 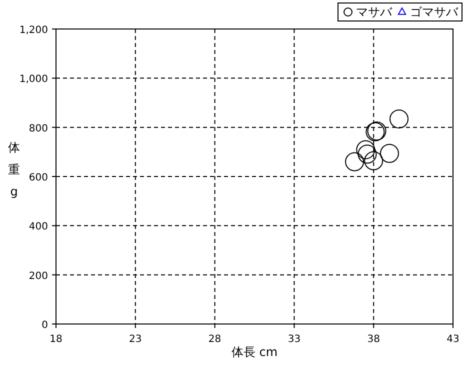 I want to click on x-tick-label: 43, so click(x=453, y=339).